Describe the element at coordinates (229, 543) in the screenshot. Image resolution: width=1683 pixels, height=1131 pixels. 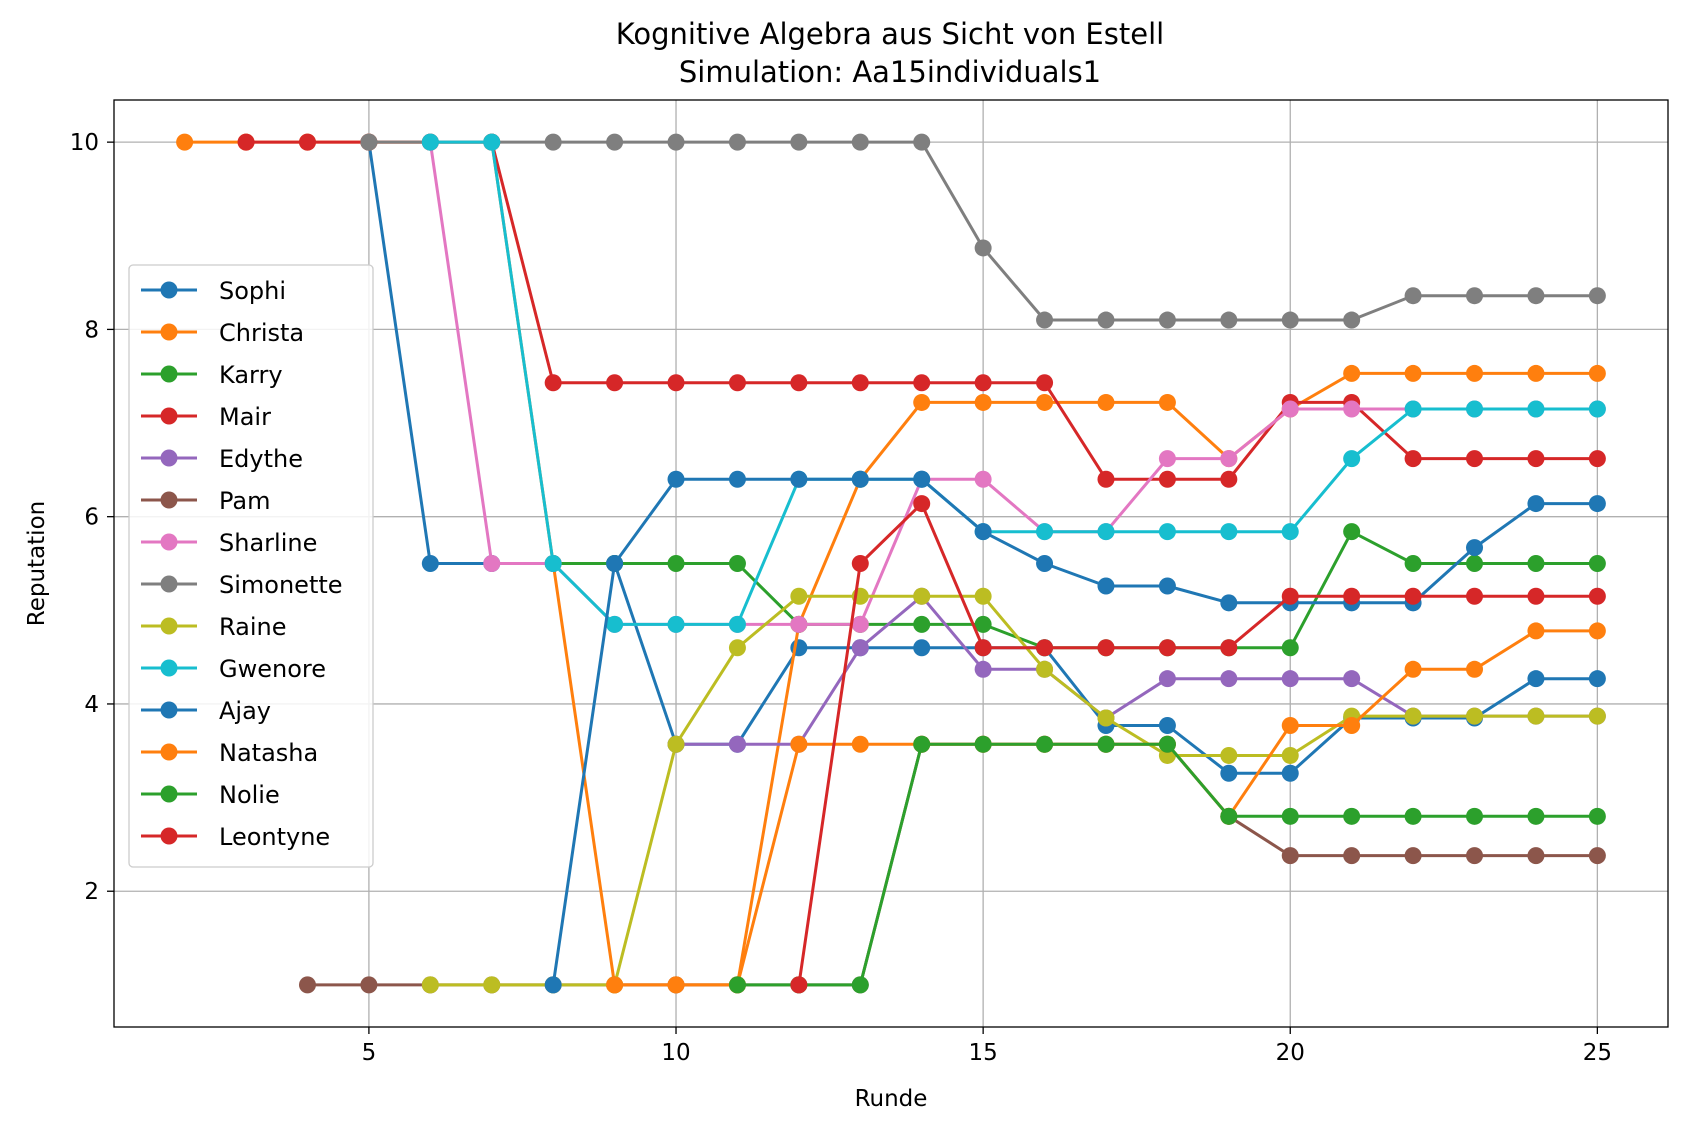
I see `legend-item: Sharline` at that location.